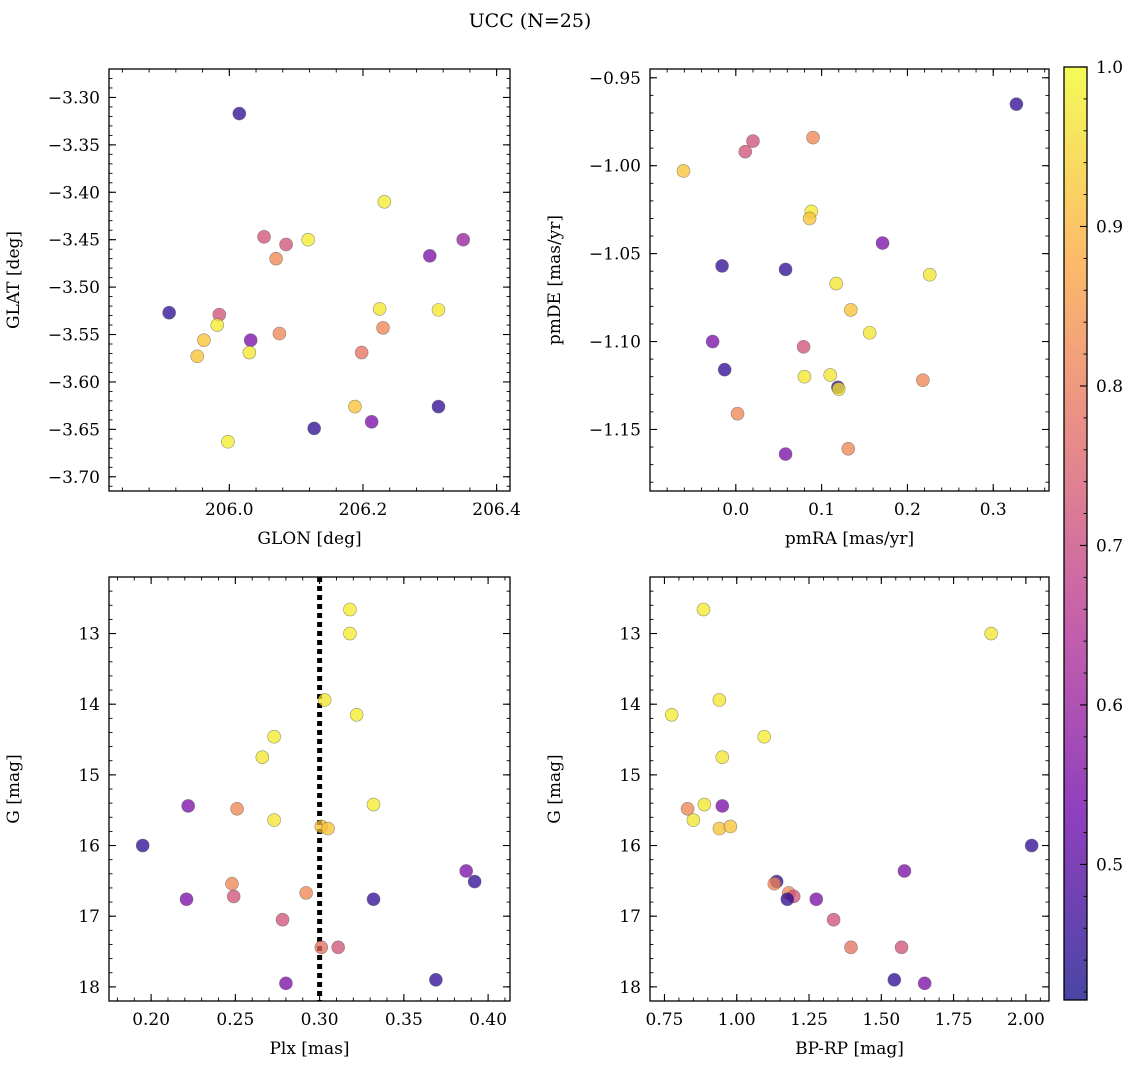  What do you see at coordinates (496, 510) in the screenshot?
I see `x-tick-label: 206.4` at bounding box center [496, 510].